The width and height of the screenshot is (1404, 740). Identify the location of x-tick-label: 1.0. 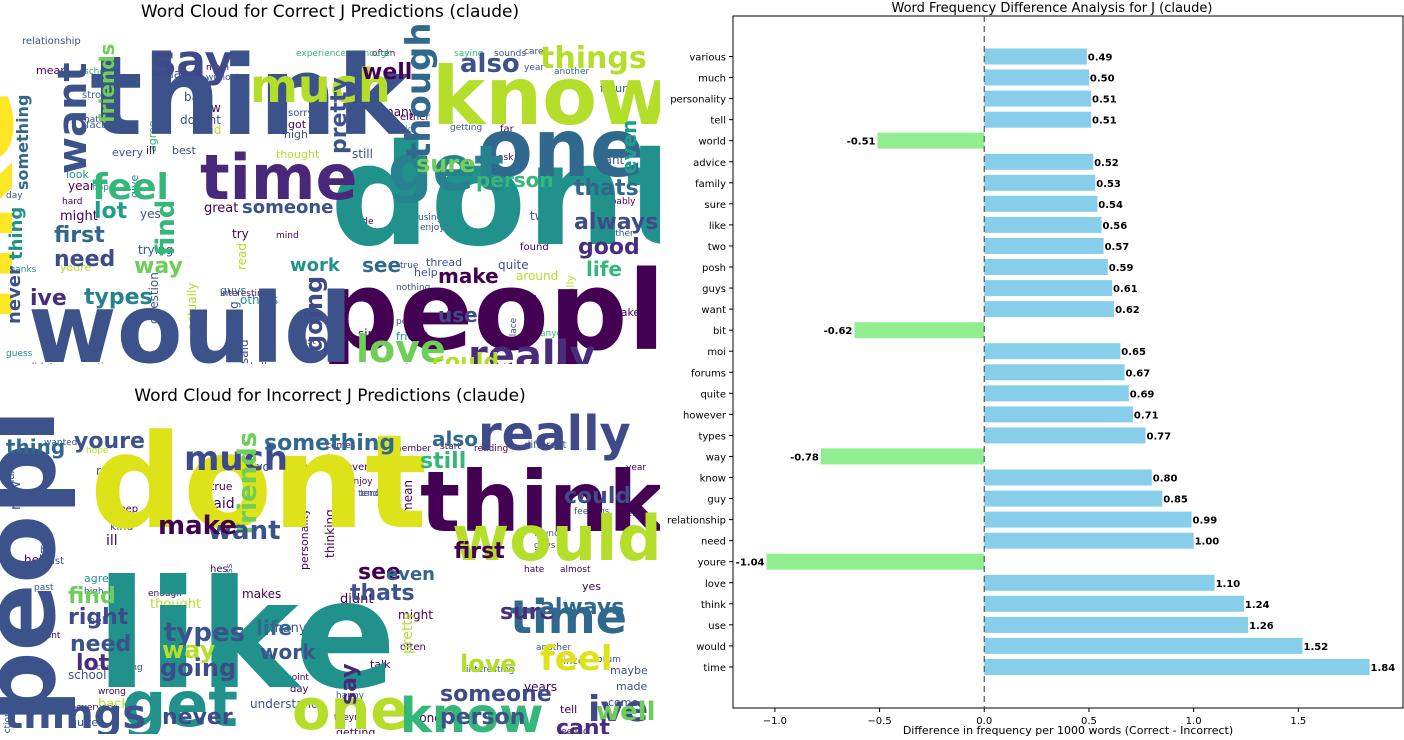
(1194, 721).